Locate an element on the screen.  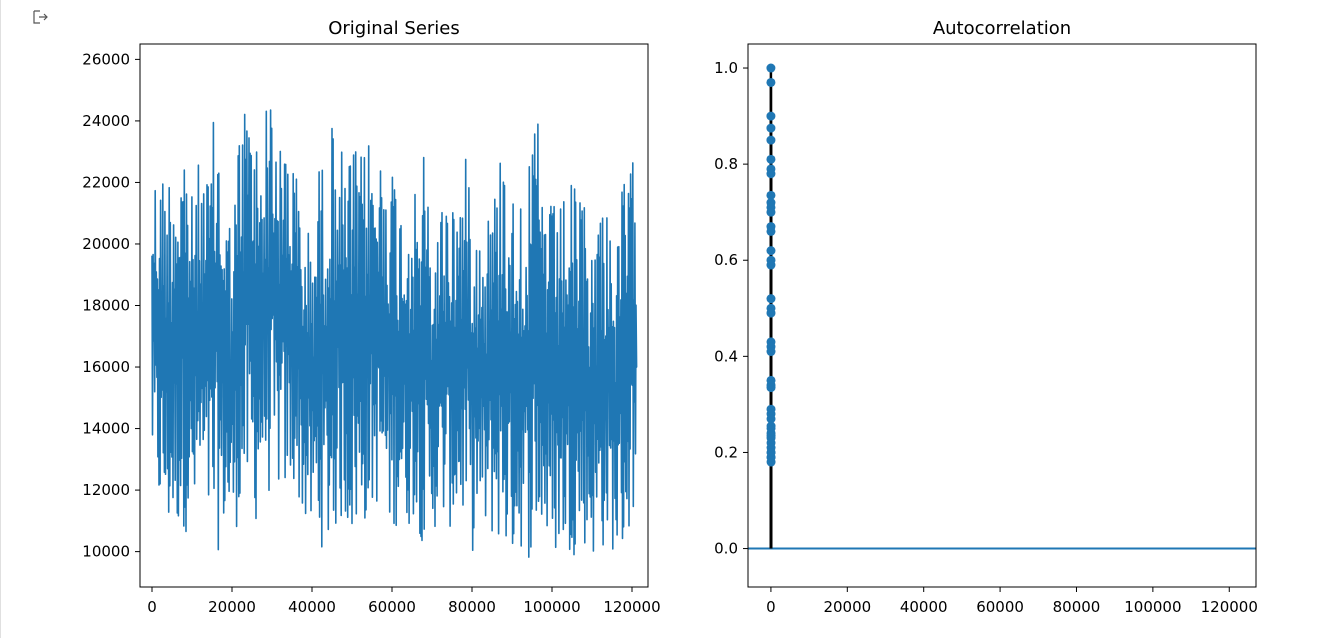
autocorrelation-xtick-label: 120000 is located at coordinates (1229, 607).